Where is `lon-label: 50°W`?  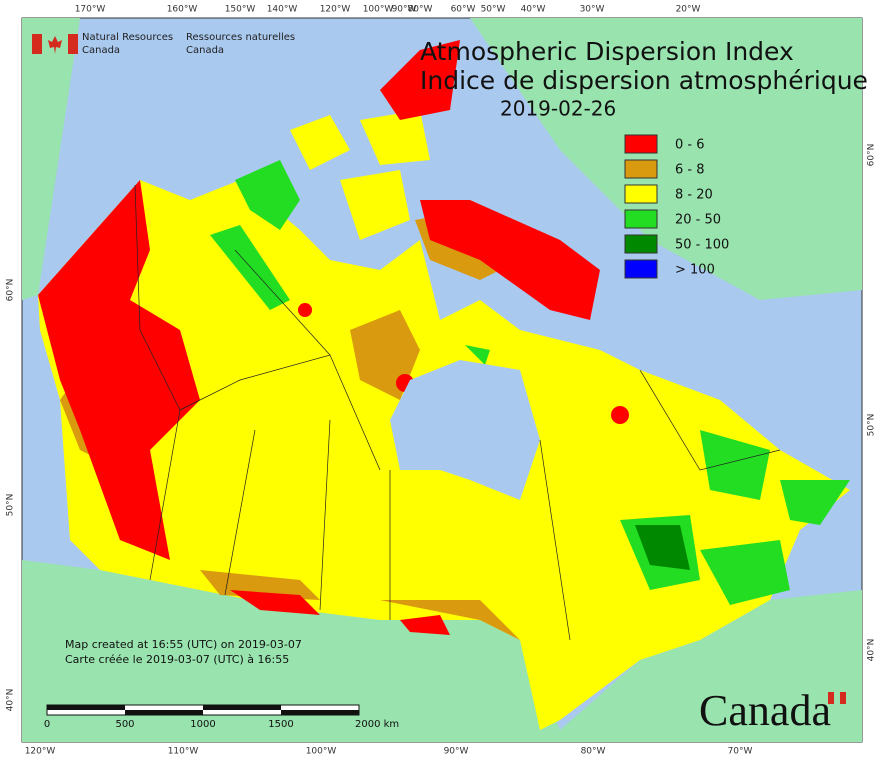
lon-label: 50°W is located at coordinates (493, 10).